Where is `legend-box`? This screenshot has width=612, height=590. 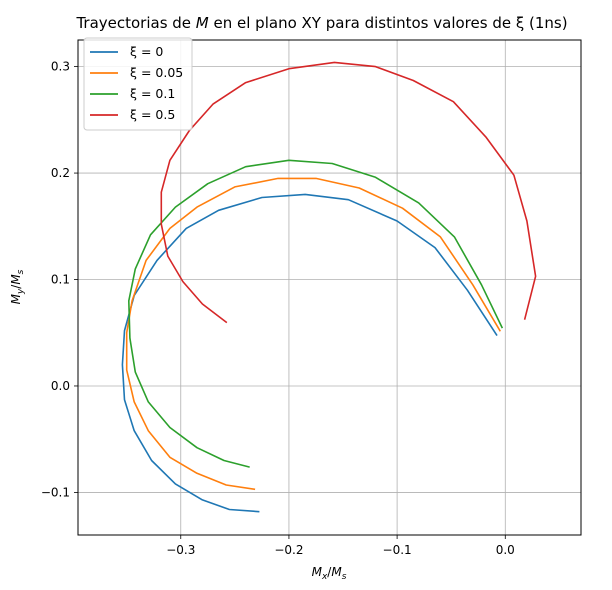
legend-box is located at coordinates (138, 84).